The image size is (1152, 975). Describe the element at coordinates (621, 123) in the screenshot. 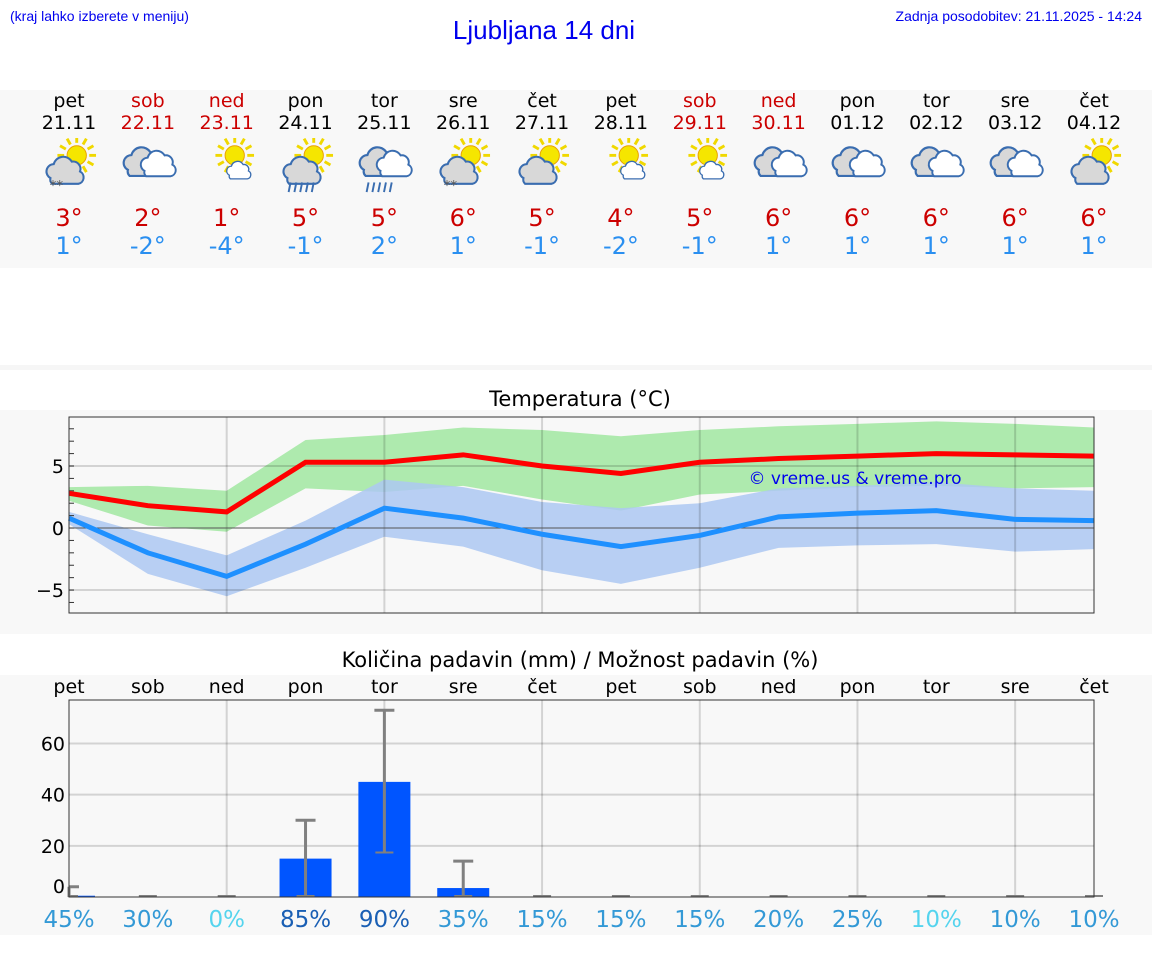

I see `day-date: 28.11` at that location.